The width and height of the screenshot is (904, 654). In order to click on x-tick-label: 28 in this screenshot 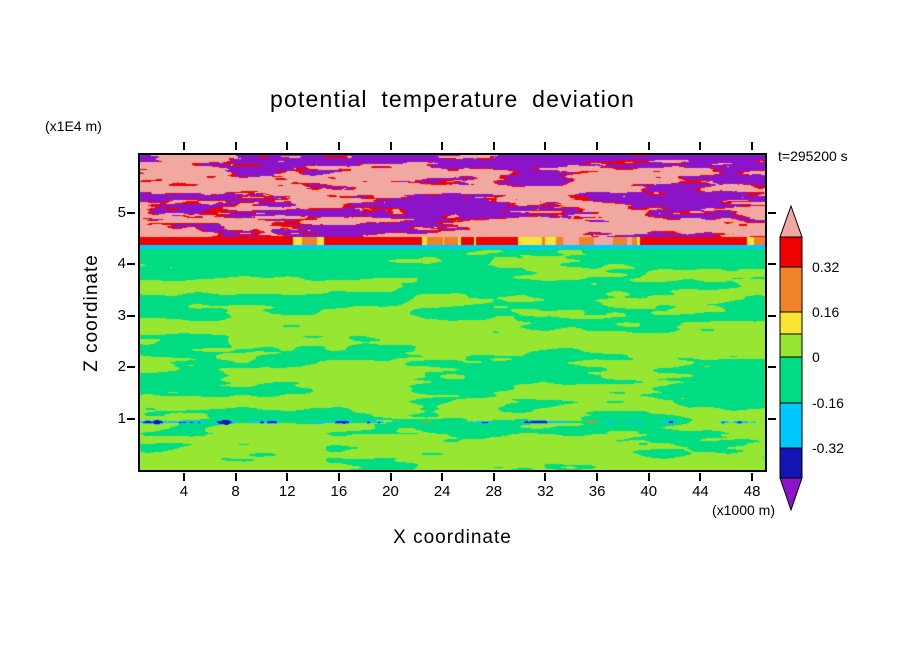, I will do `click(494, 491)`.